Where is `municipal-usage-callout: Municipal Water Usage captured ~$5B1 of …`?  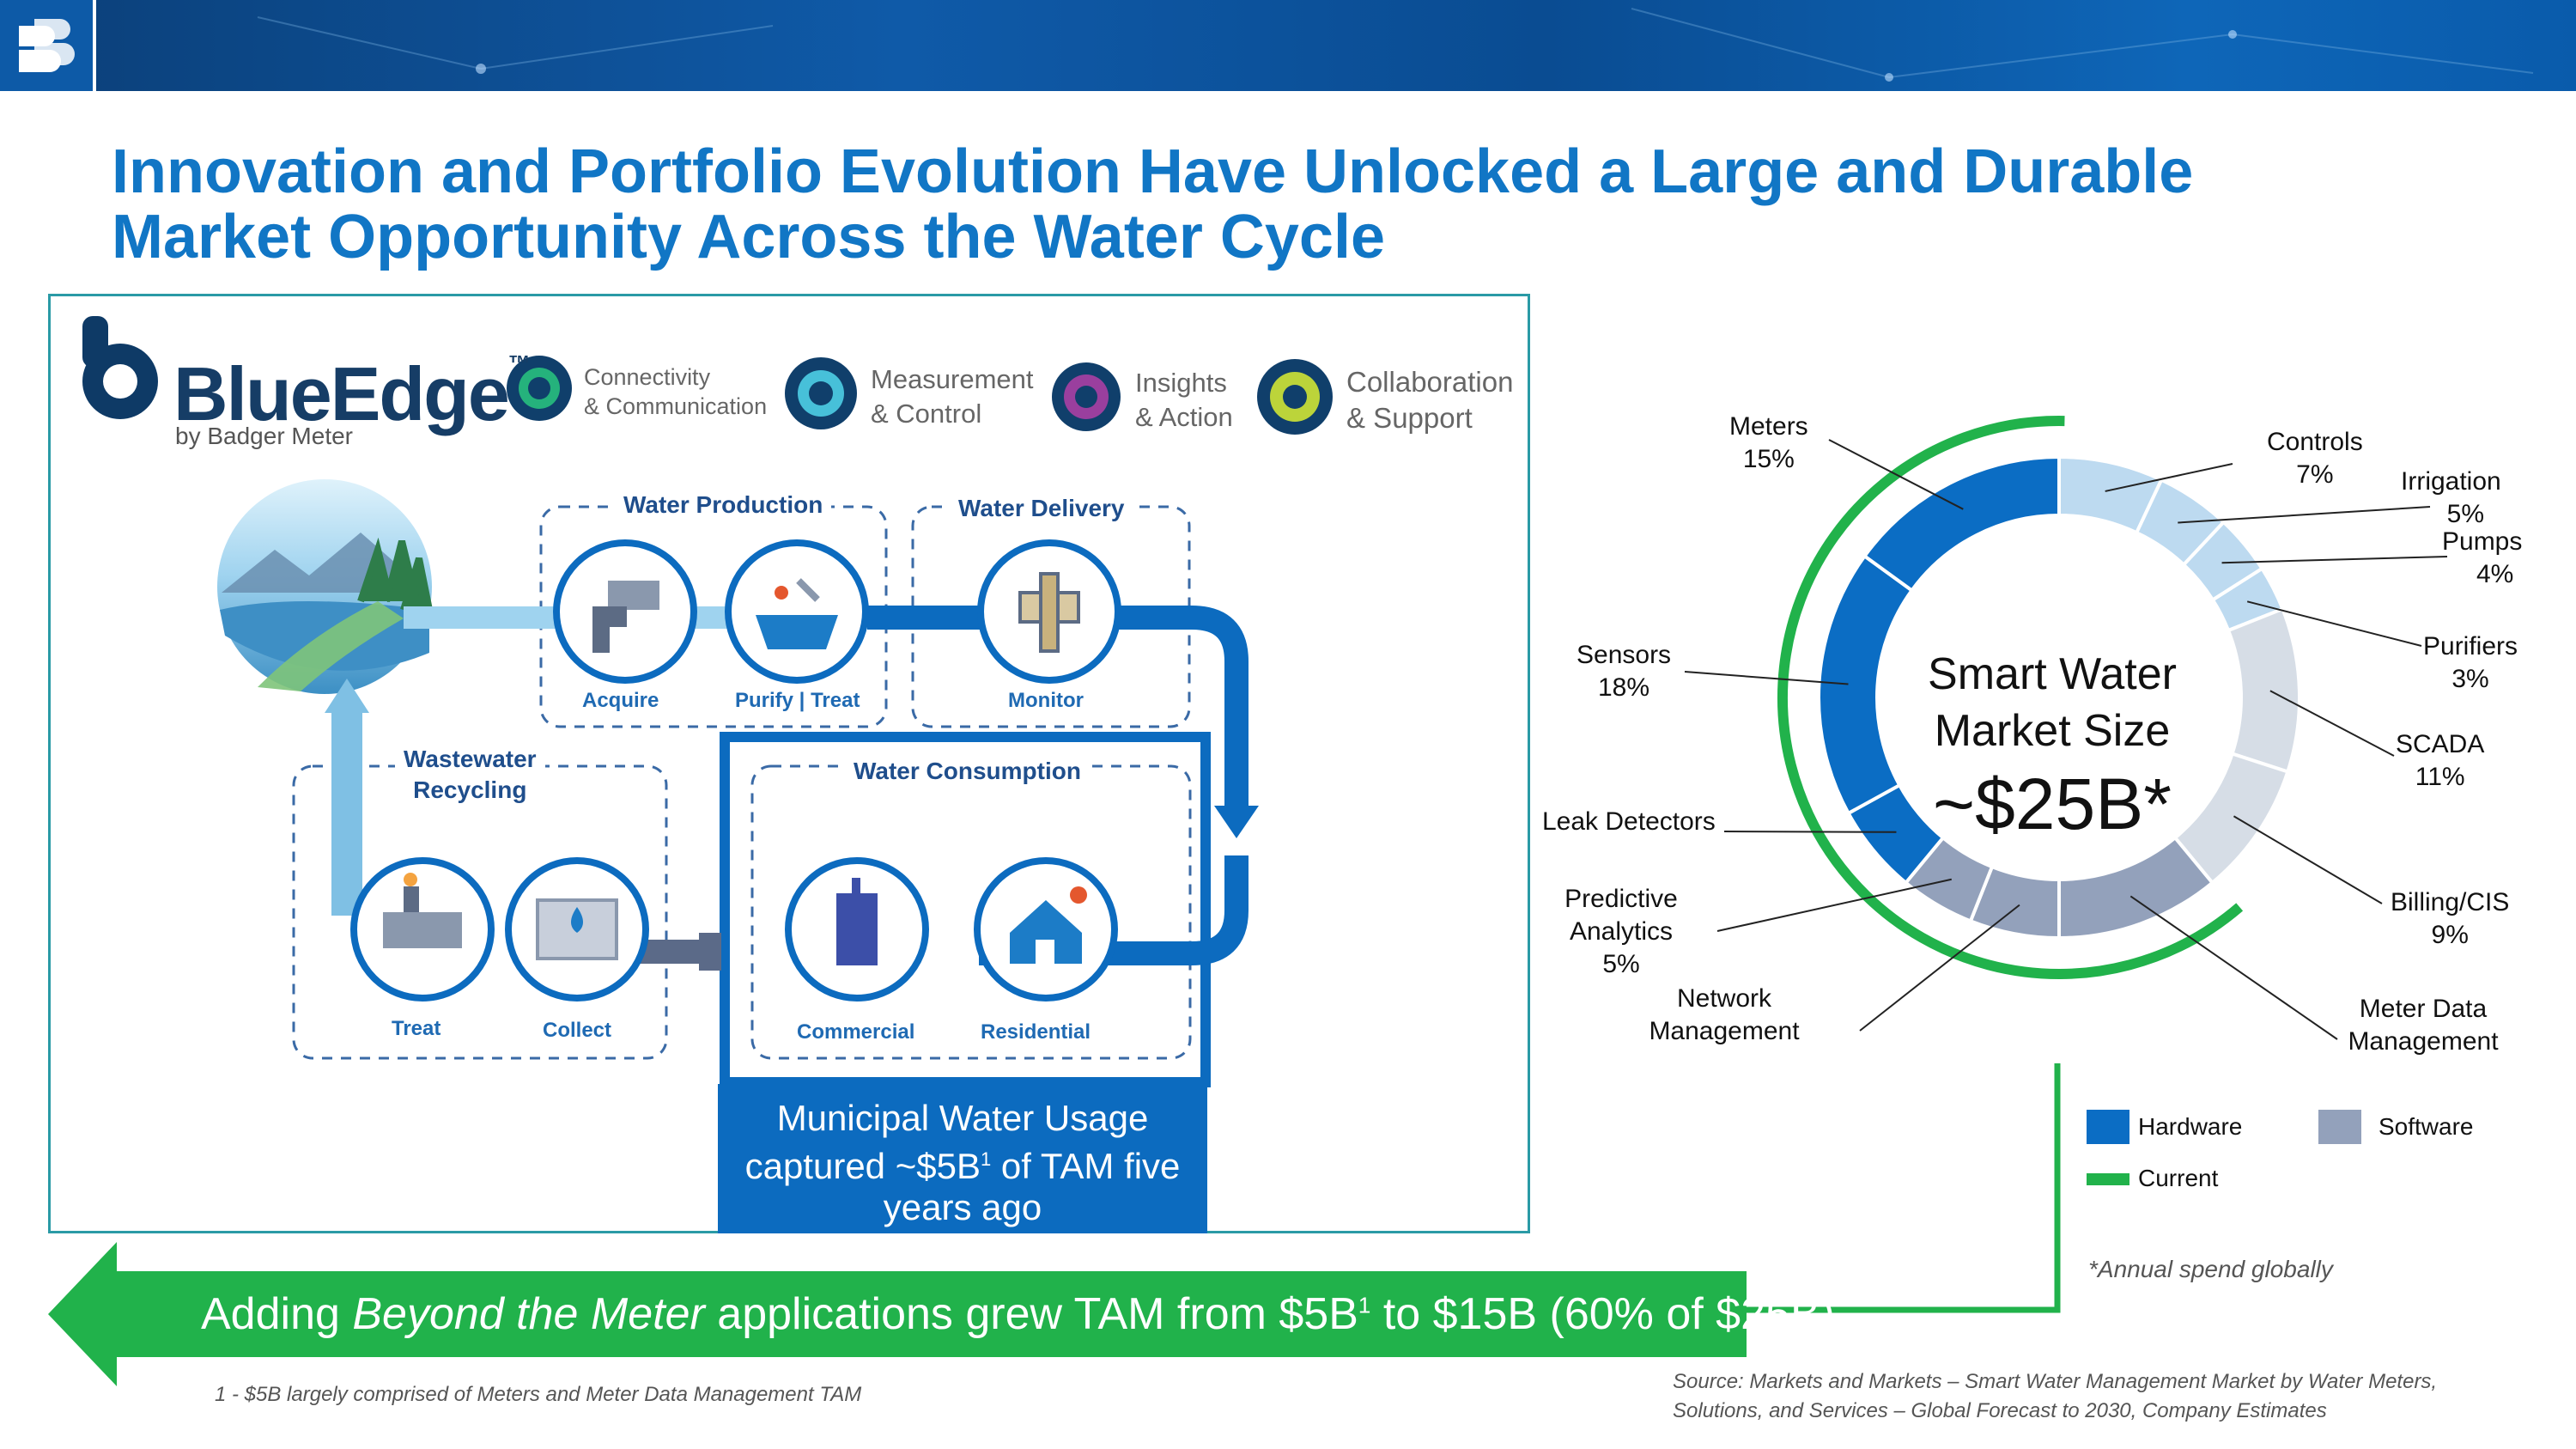 municipal-usage-callout: Municipal Water Usage captured ~$5B1 of … is located at coordinates (962, 1158).